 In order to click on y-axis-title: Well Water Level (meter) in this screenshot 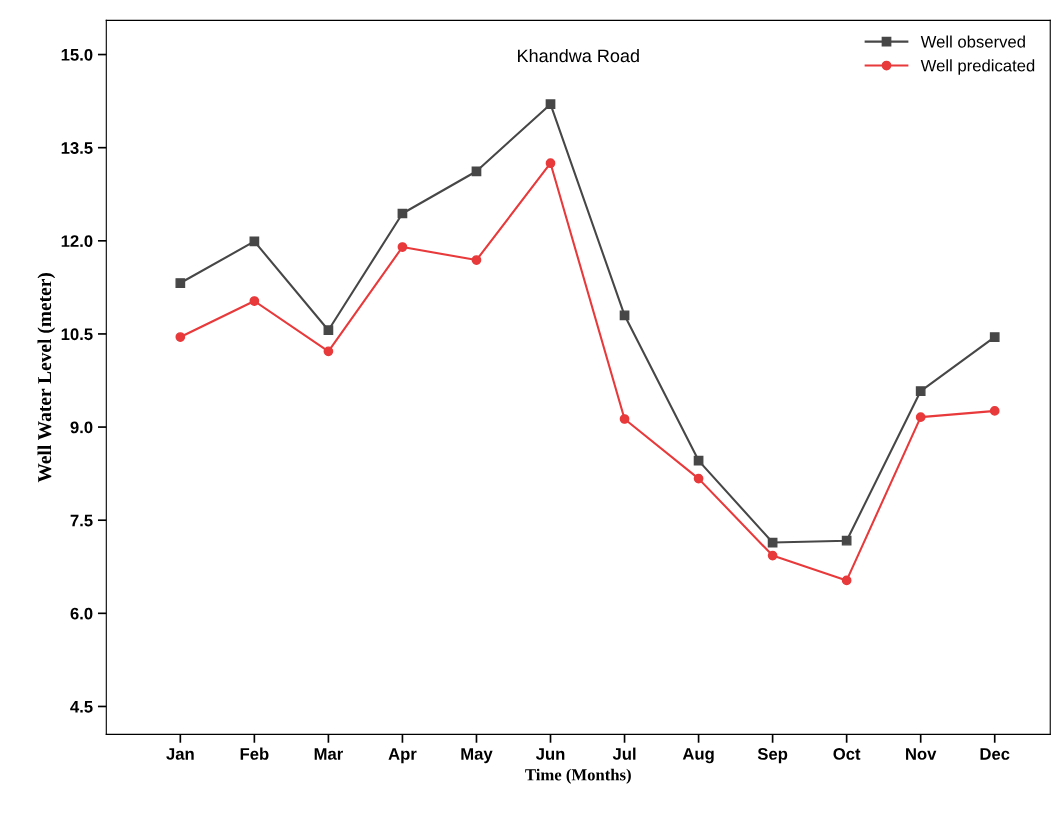, I will do `click(46, 378)`.